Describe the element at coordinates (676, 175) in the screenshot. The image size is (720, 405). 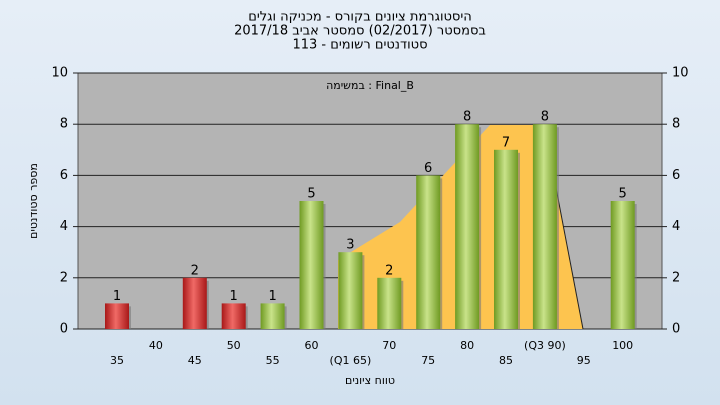
I see `y2-tick-label: 6` at that location.